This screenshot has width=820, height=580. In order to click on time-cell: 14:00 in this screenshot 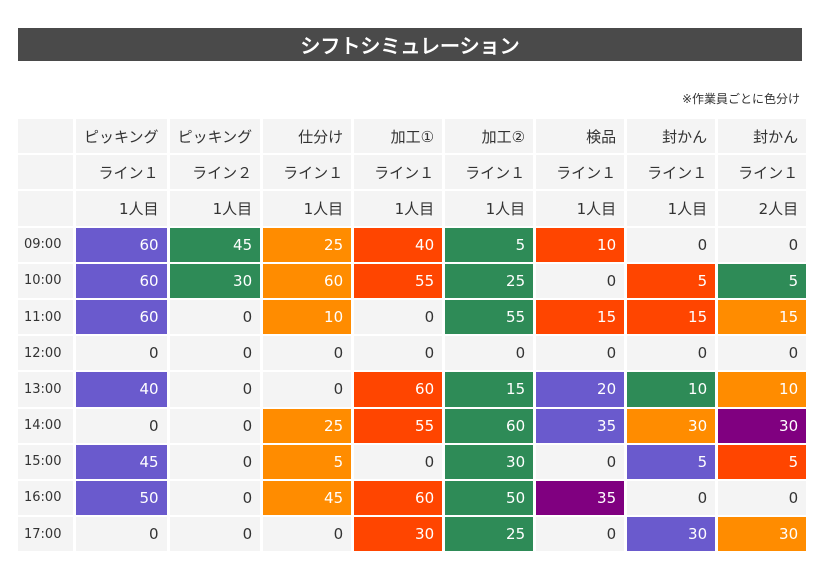, I will do `click(45, 425)`.